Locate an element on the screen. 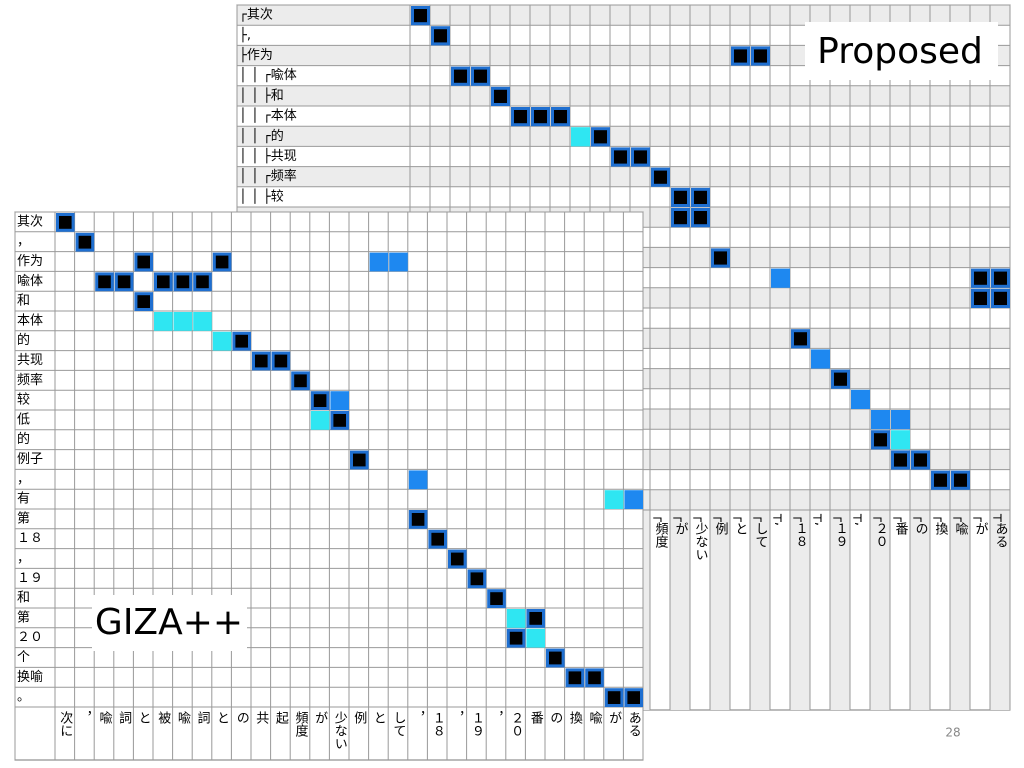 The image size is (1024, 768). col-label: 次に is located at coordinates (65, 723).